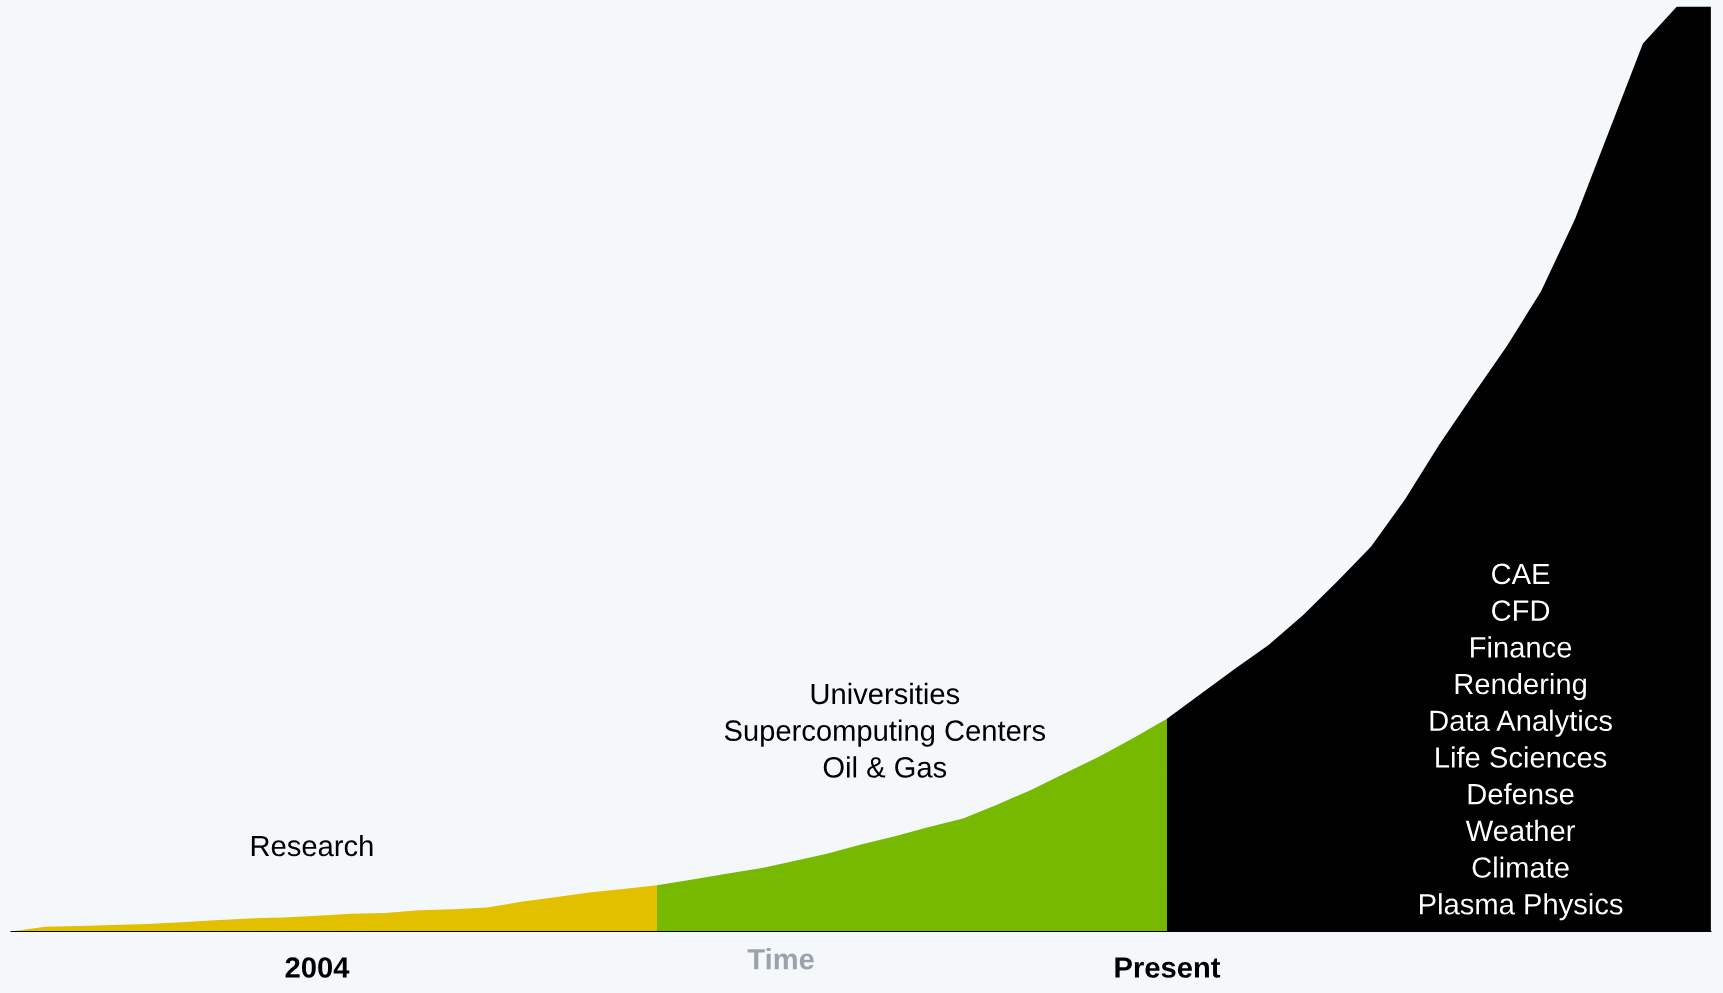 This screenshot has height=993, width=1723. I want to click on x-tick-label: 2004, so click(317, 967).